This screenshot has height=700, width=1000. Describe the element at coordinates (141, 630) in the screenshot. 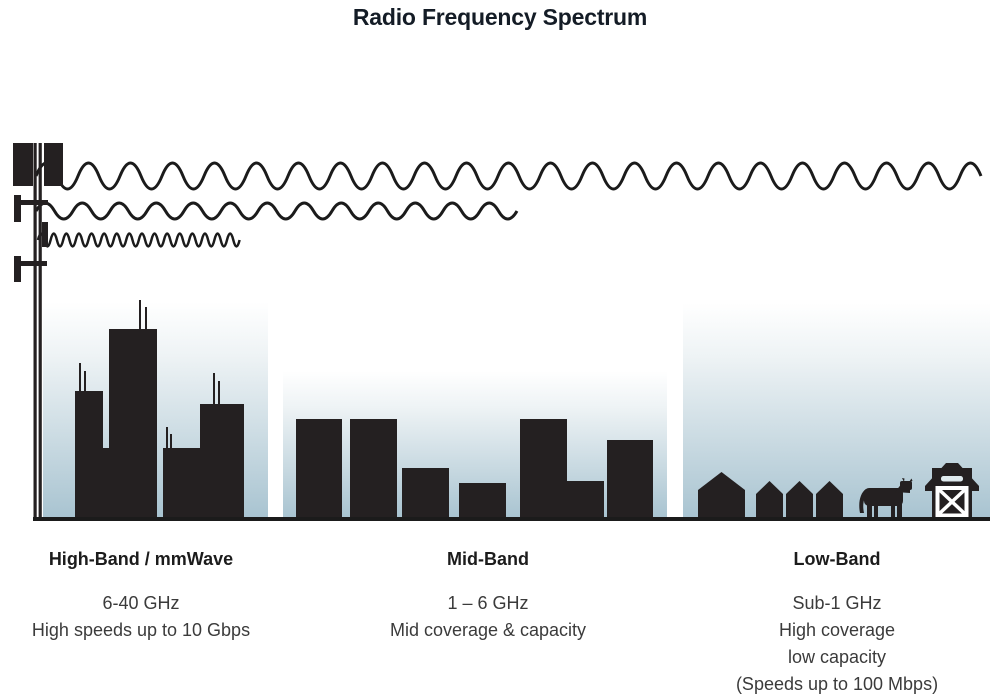

I see `high-band-description: High speeds up to 10 Gbps` at that location.